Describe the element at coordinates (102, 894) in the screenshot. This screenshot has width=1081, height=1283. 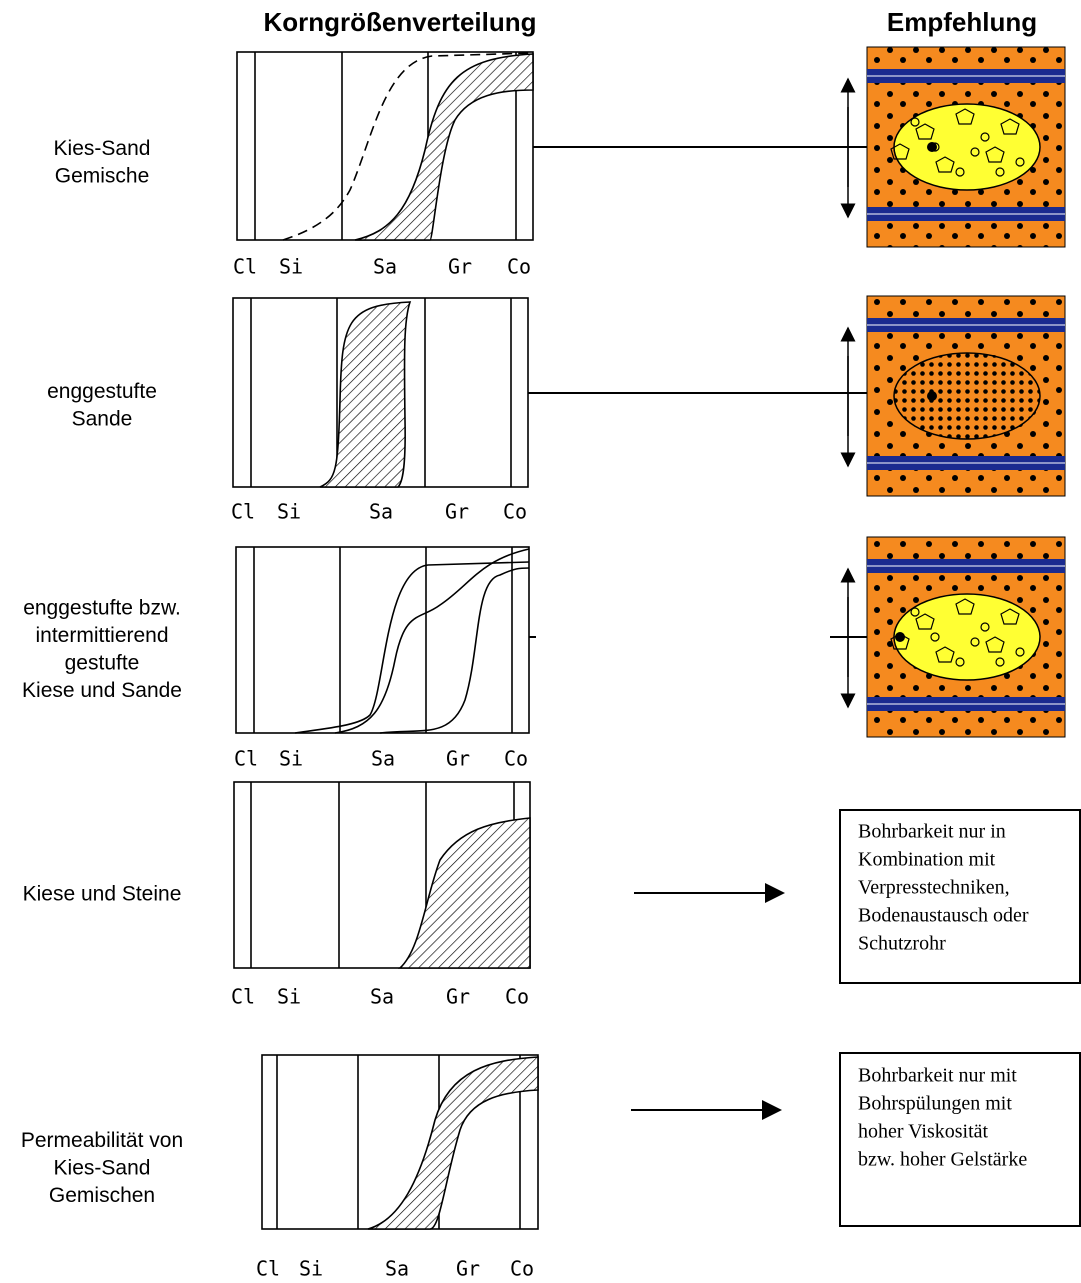
I see `row-label: Kiese und Steine` at that location.